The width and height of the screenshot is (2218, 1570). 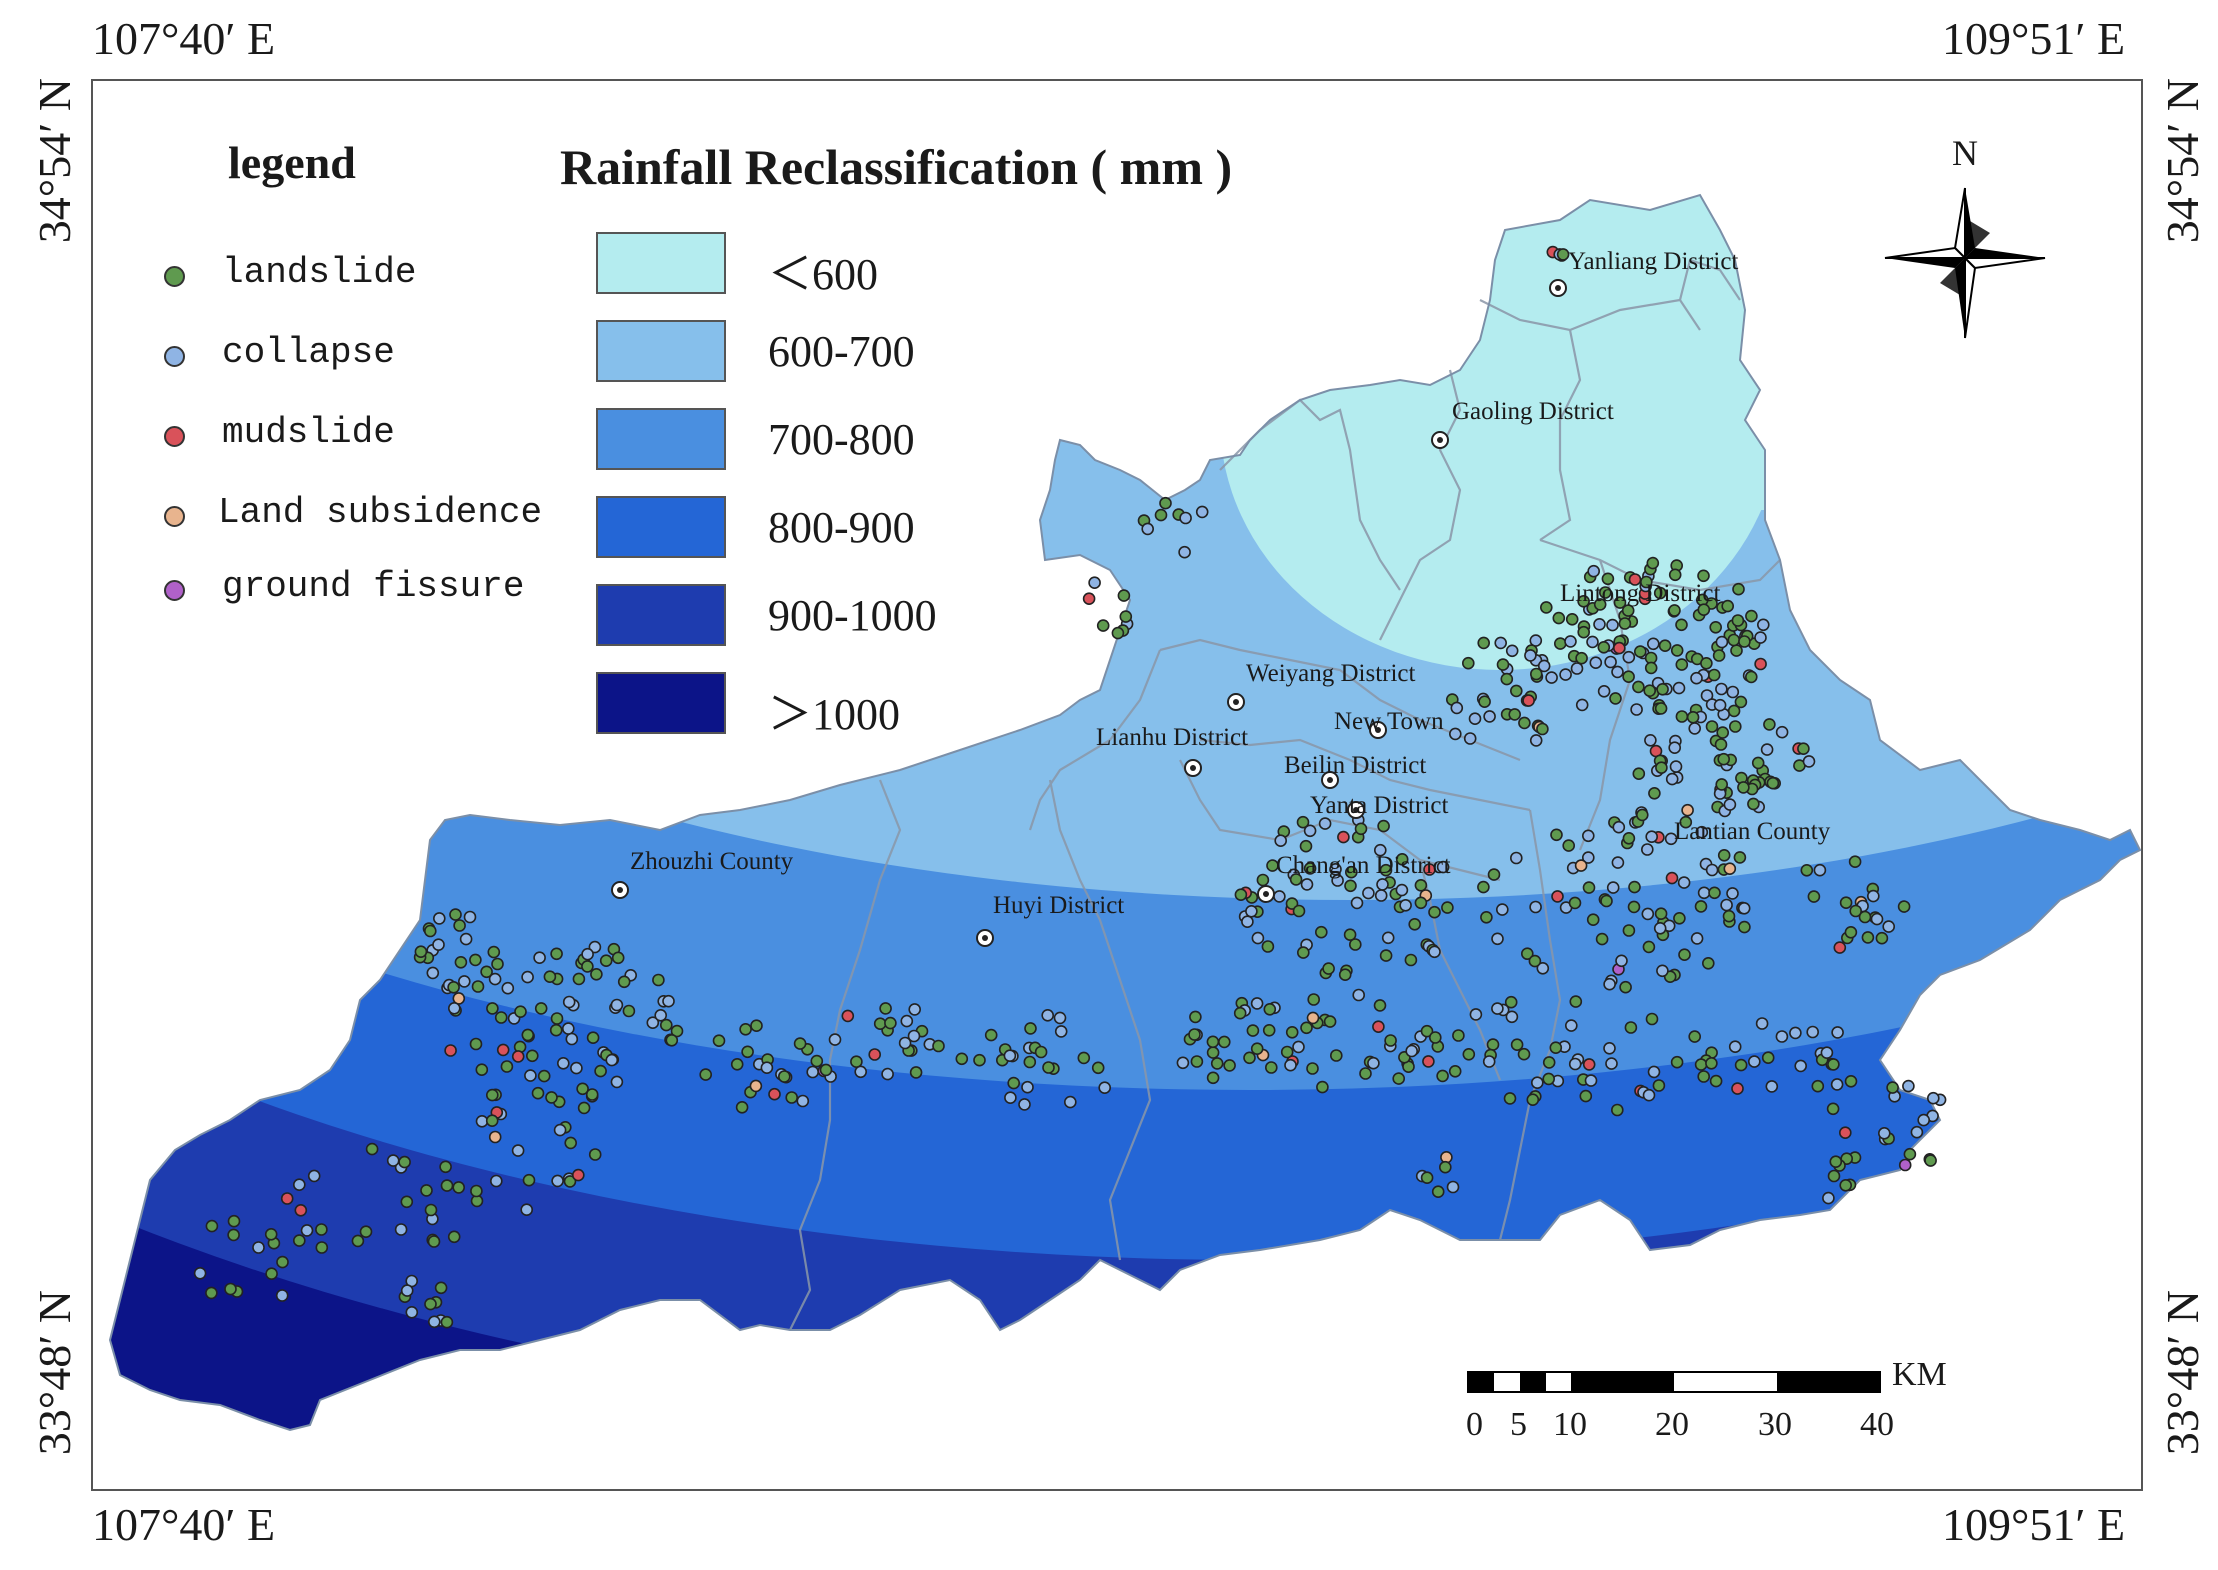 What do you see at coordinates (1775, 1424) in the screenshot?
I see `scale-tick-30: 30` at bounding box center [1775, 1424].